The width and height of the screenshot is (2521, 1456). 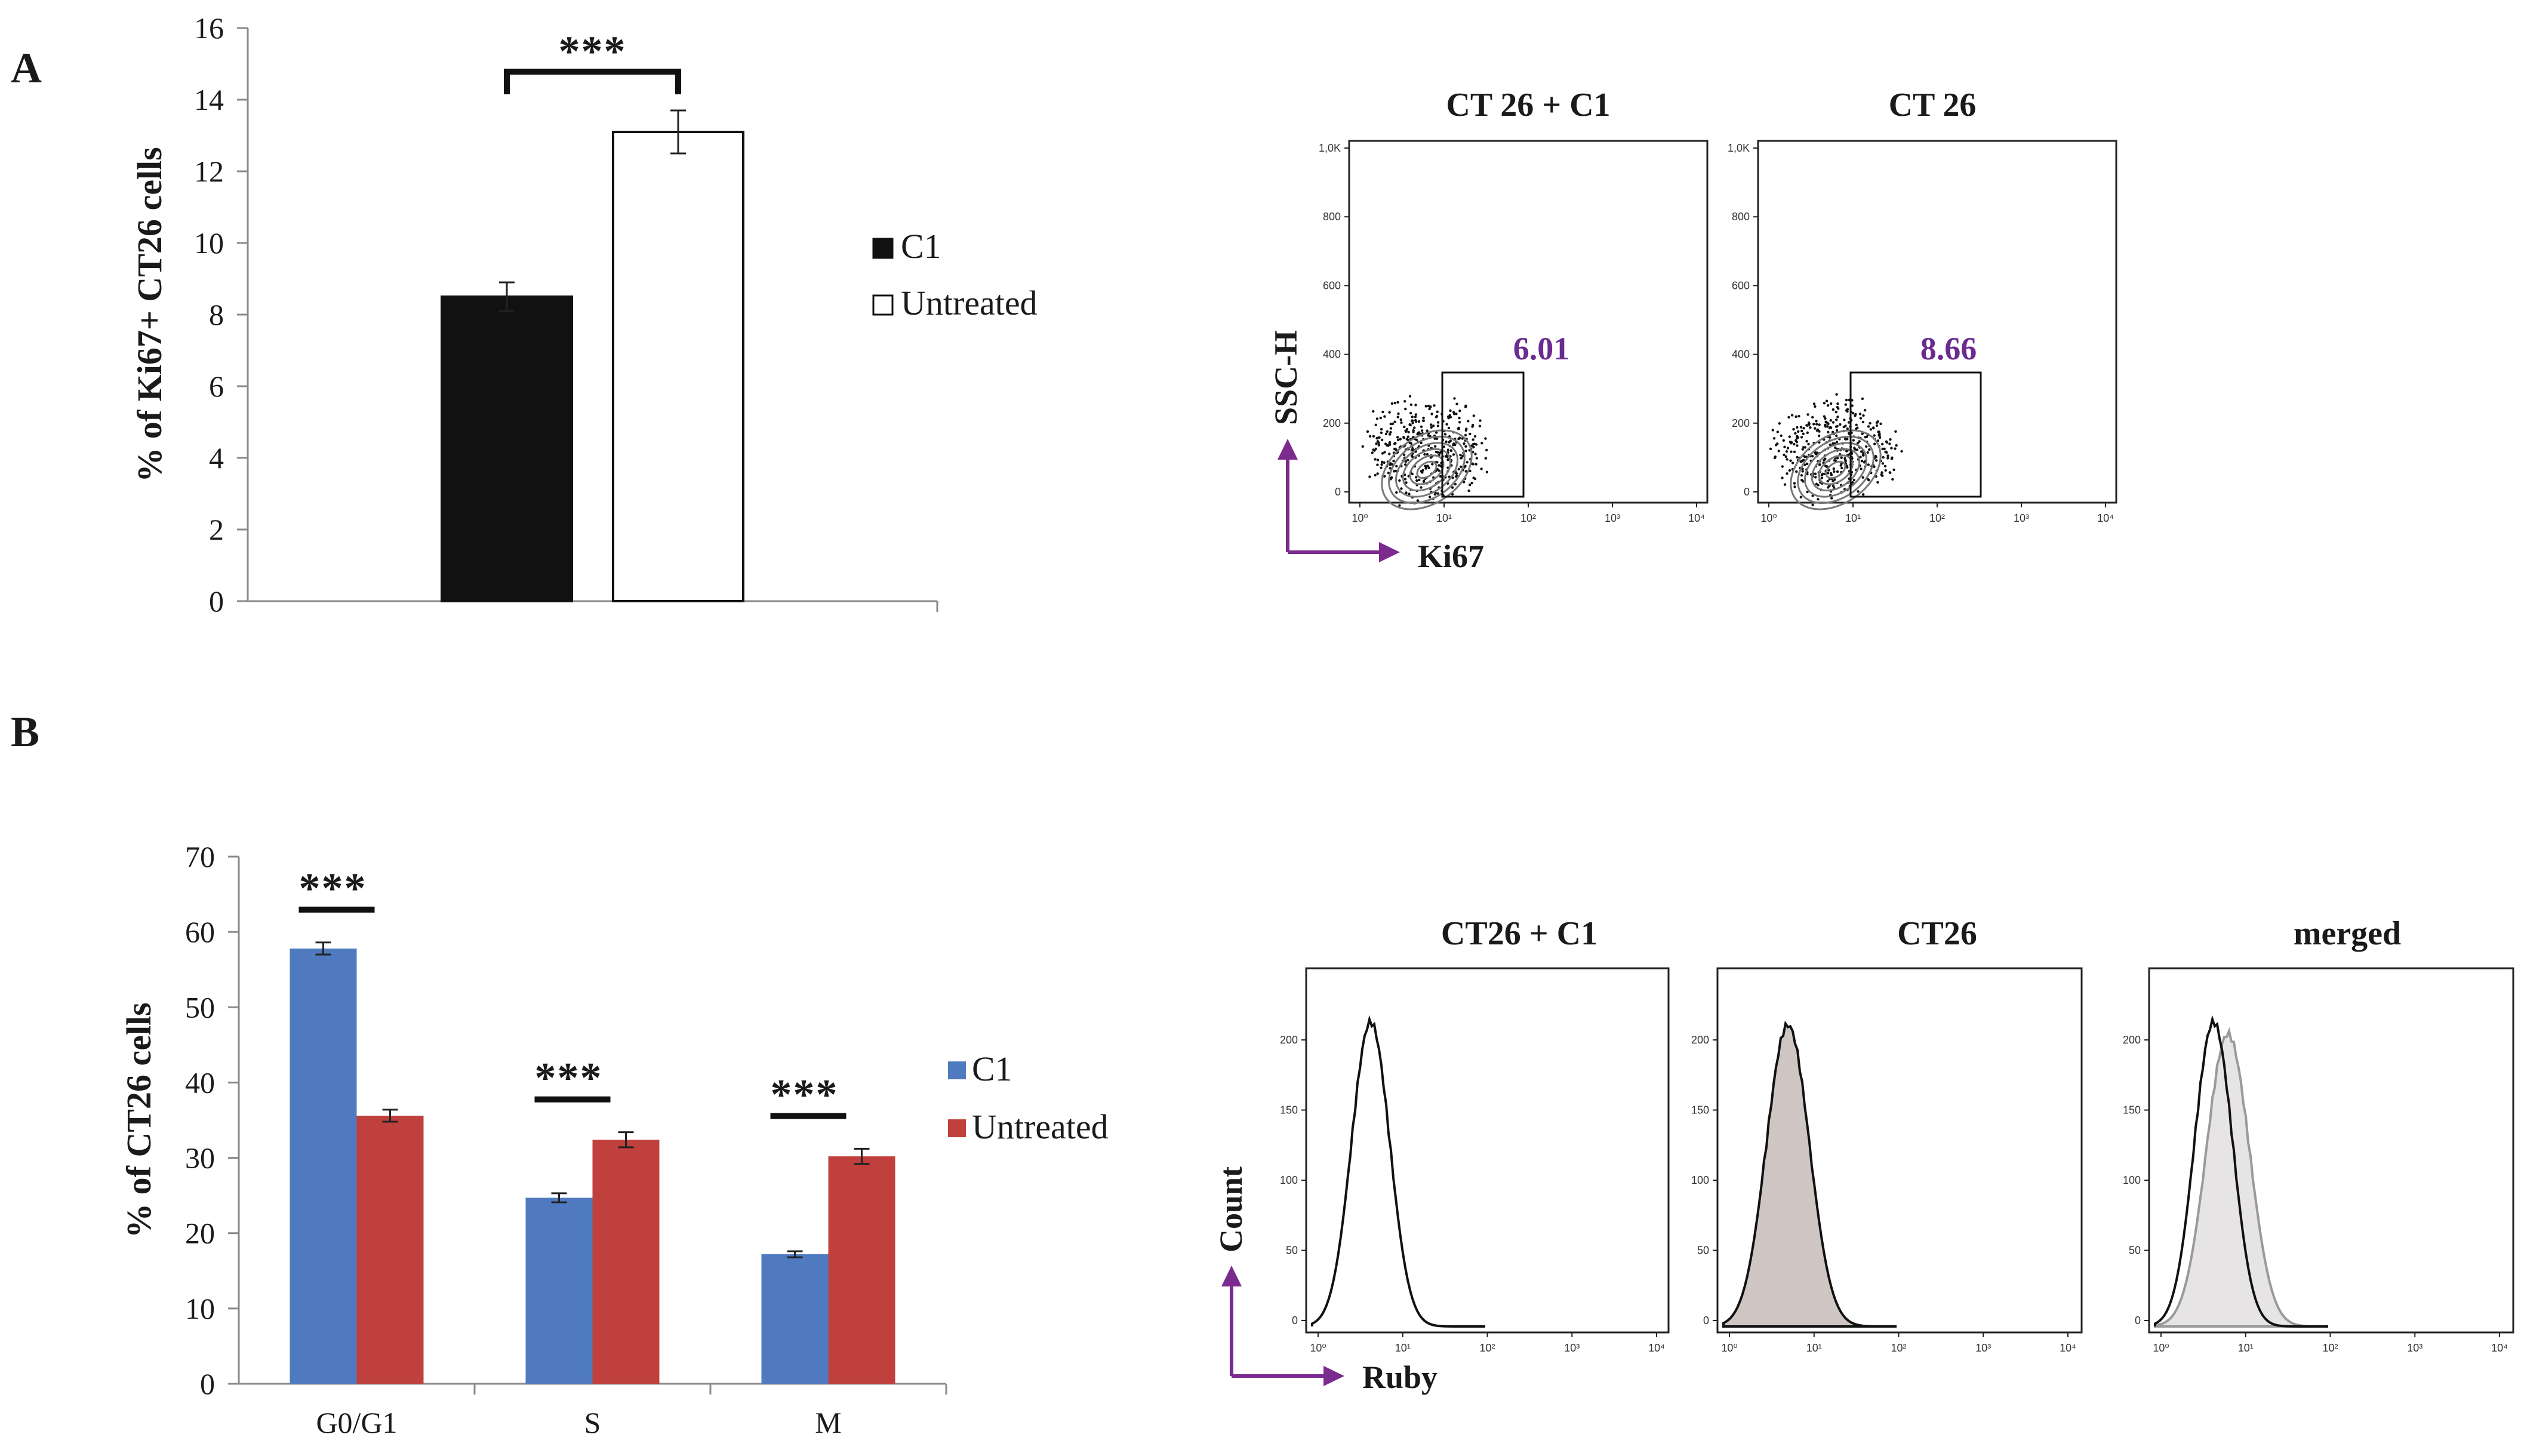 What do you see at coordinates (2138, 1321) in the screenshot?
I see `flow-b-ytick-label: 0` at bounding box center [2138, 1321].